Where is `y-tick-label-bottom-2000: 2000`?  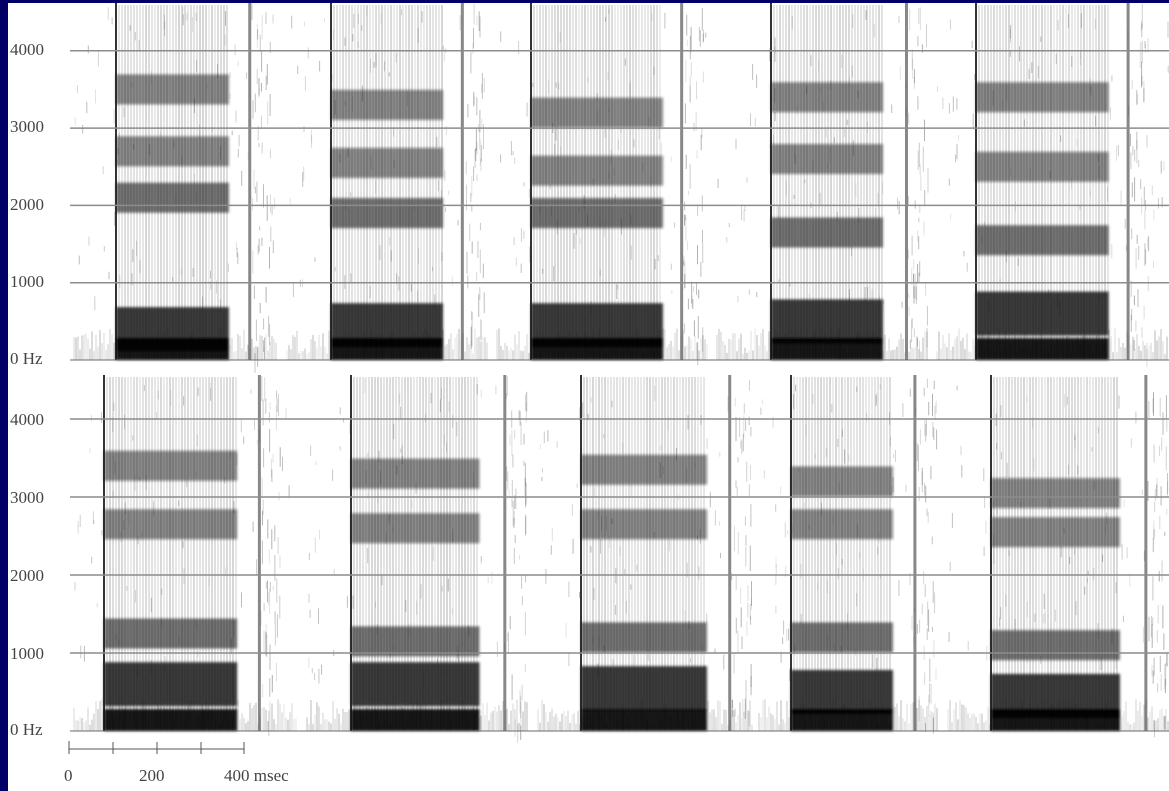 y-tick-label-bottom-2000: 2000 is located at coordinates (27, 575).